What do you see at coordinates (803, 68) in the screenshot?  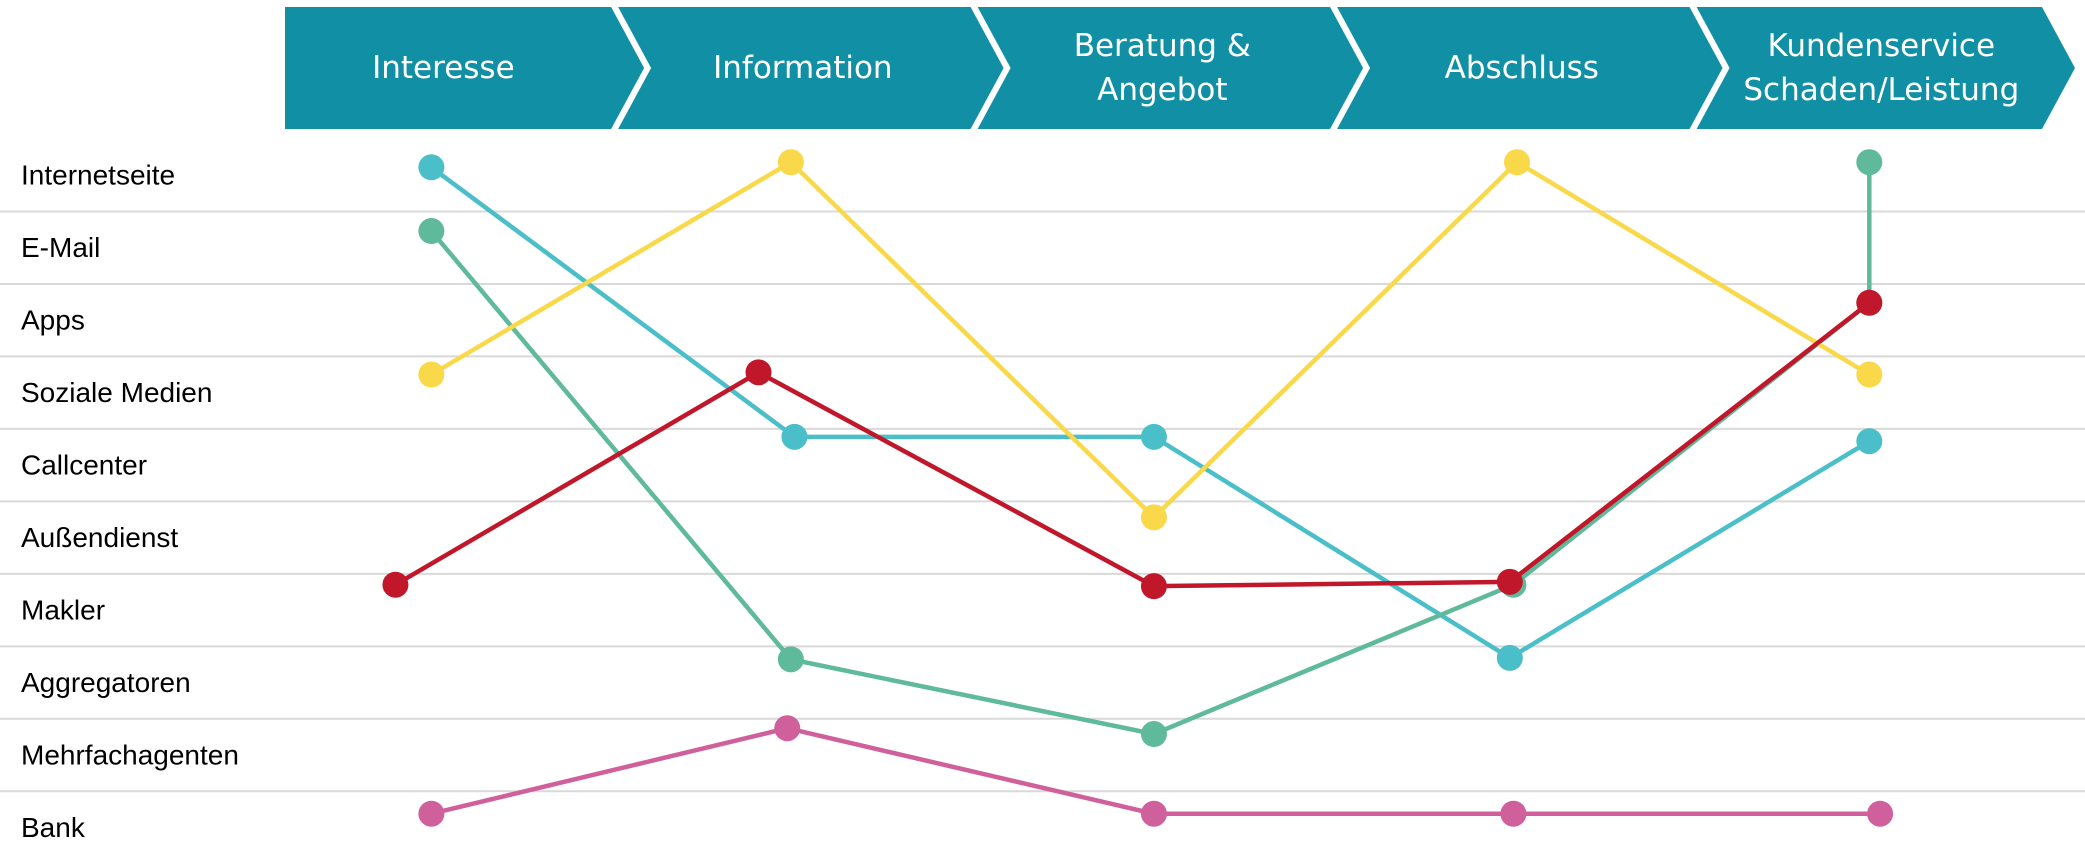 I see `stage-label: Information` at bounding box center [803, 68].